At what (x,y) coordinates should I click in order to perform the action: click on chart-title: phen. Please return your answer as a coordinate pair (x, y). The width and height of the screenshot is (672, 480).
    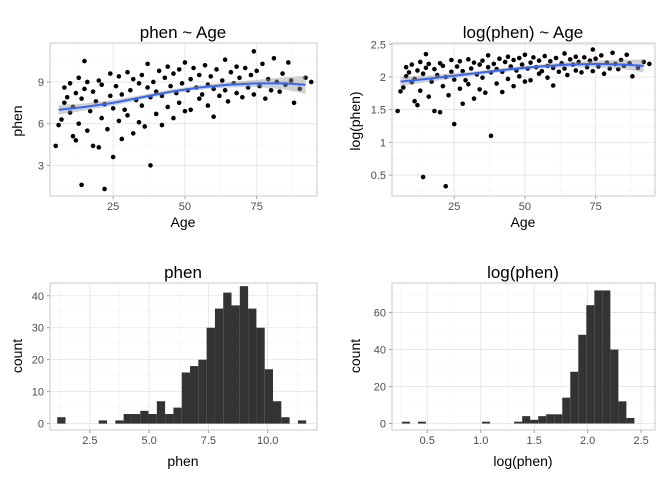
    Looking at the image, I should click on (183, 272).